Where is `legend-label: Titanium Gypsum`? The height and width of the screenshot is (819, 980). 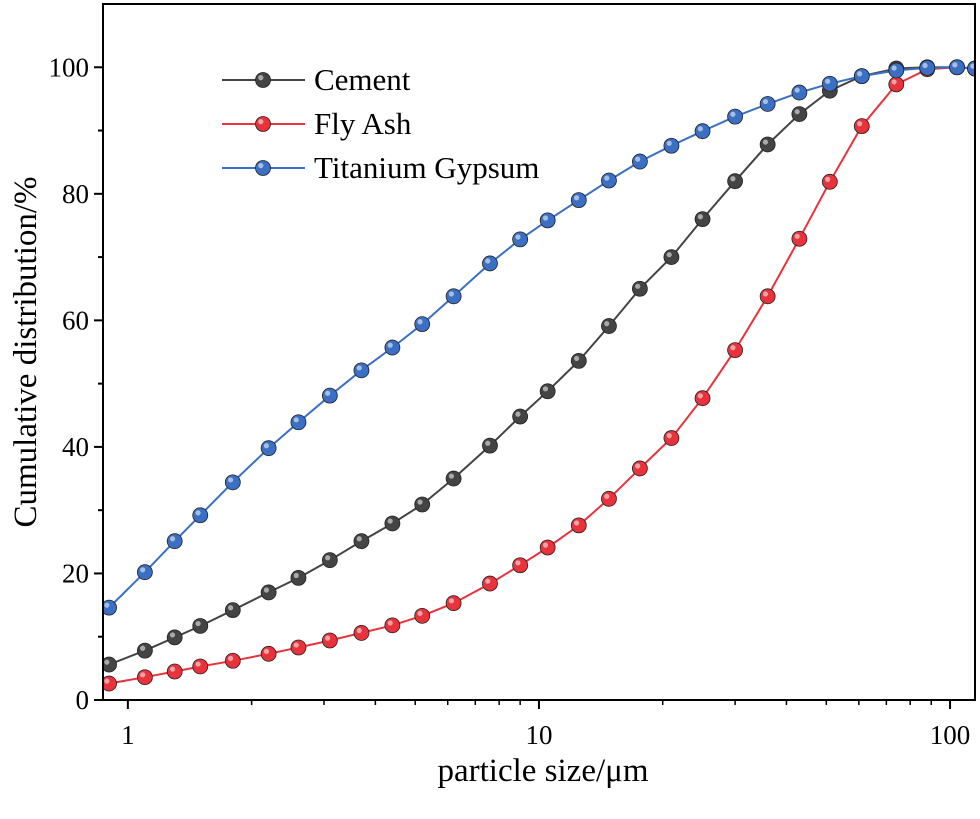
legend-label: Titanium Gypsum is located at coordinates (426, 167).